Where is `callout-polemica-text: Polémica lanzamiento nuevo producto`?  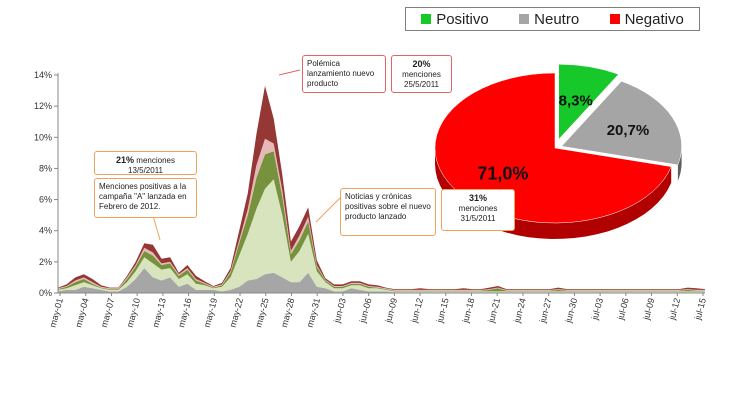 callout-polemica-text: Polémica lanzamiento nuevo producto is located at coordinates (341, 73).